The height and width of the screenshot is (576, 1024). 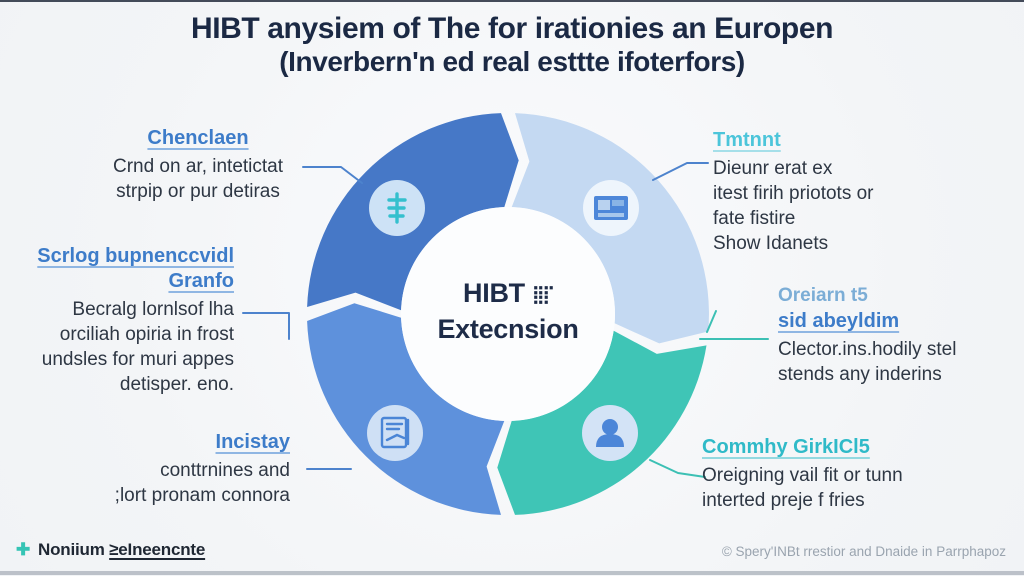 What do you see at coordinates (747, 140) in the screenshot?
I see `label-top-right-heading: Tmtnnt` at bounding box center [747, 140].